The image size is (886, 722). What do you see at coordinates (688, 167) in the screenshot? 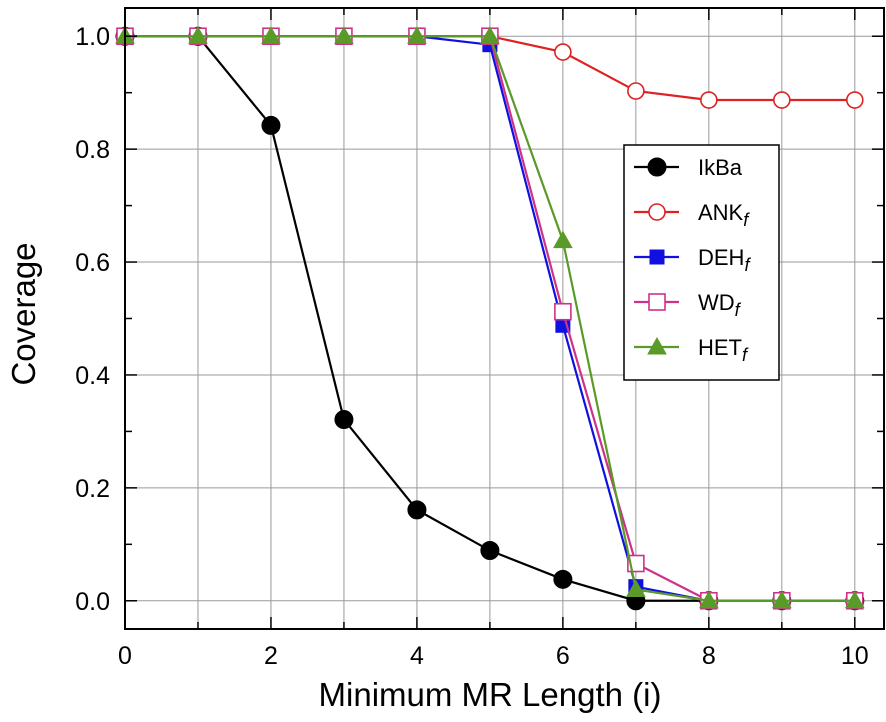
I see `legend-entry: IkBa` at bounding box center [688, 167].